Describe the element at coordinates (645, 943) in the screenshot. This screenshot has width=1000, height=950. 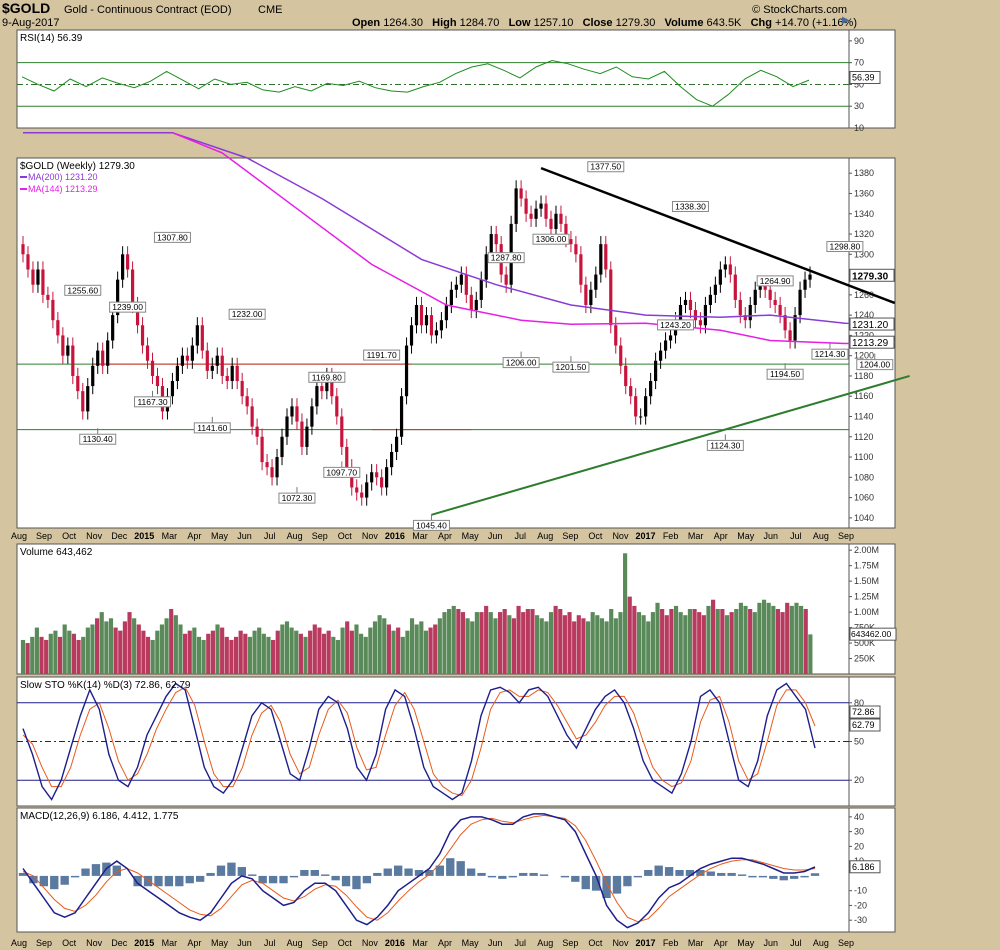
I see `x-axis-label: 2017` at that location.